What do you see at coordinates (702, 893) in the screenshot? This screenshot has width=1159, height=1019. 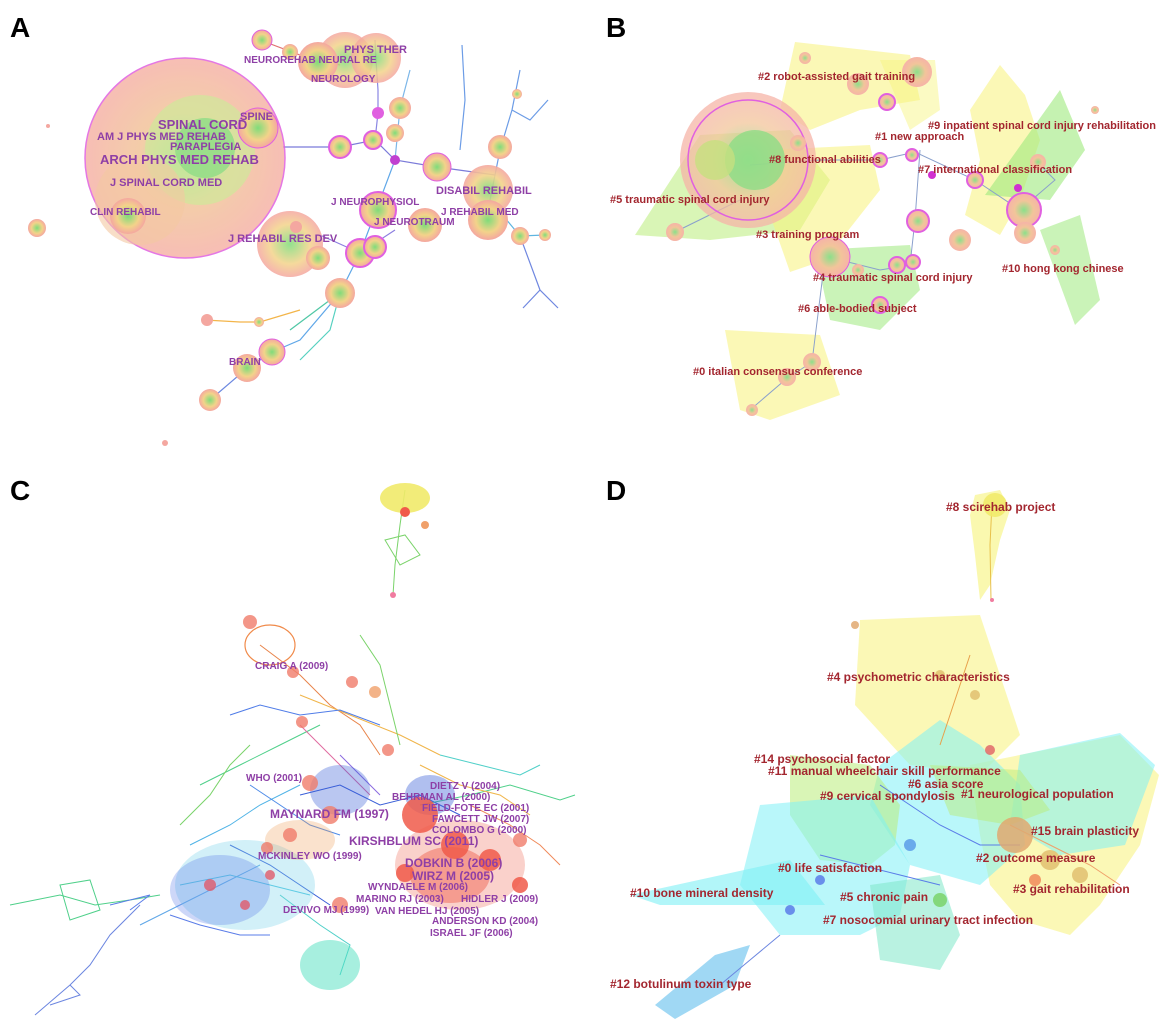 I see `cluster-label-10: #10 bone mineral density` at bounding box center [702, 893].